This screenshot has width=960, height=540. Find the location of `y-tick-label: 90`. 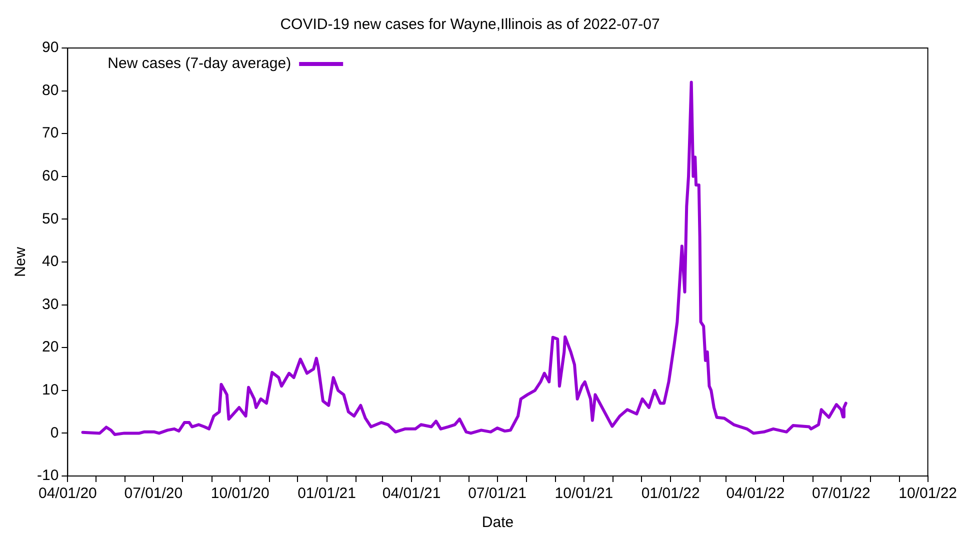

y-tick-label: 90 is located at coordinates (50, 47).